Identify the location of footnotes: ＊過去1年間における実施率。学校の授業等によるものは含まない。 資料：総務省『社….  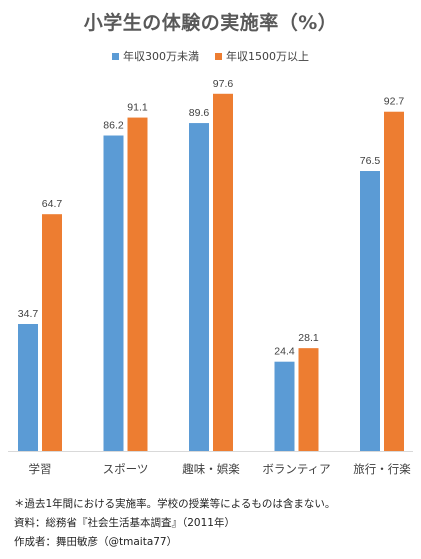
(174, 523).